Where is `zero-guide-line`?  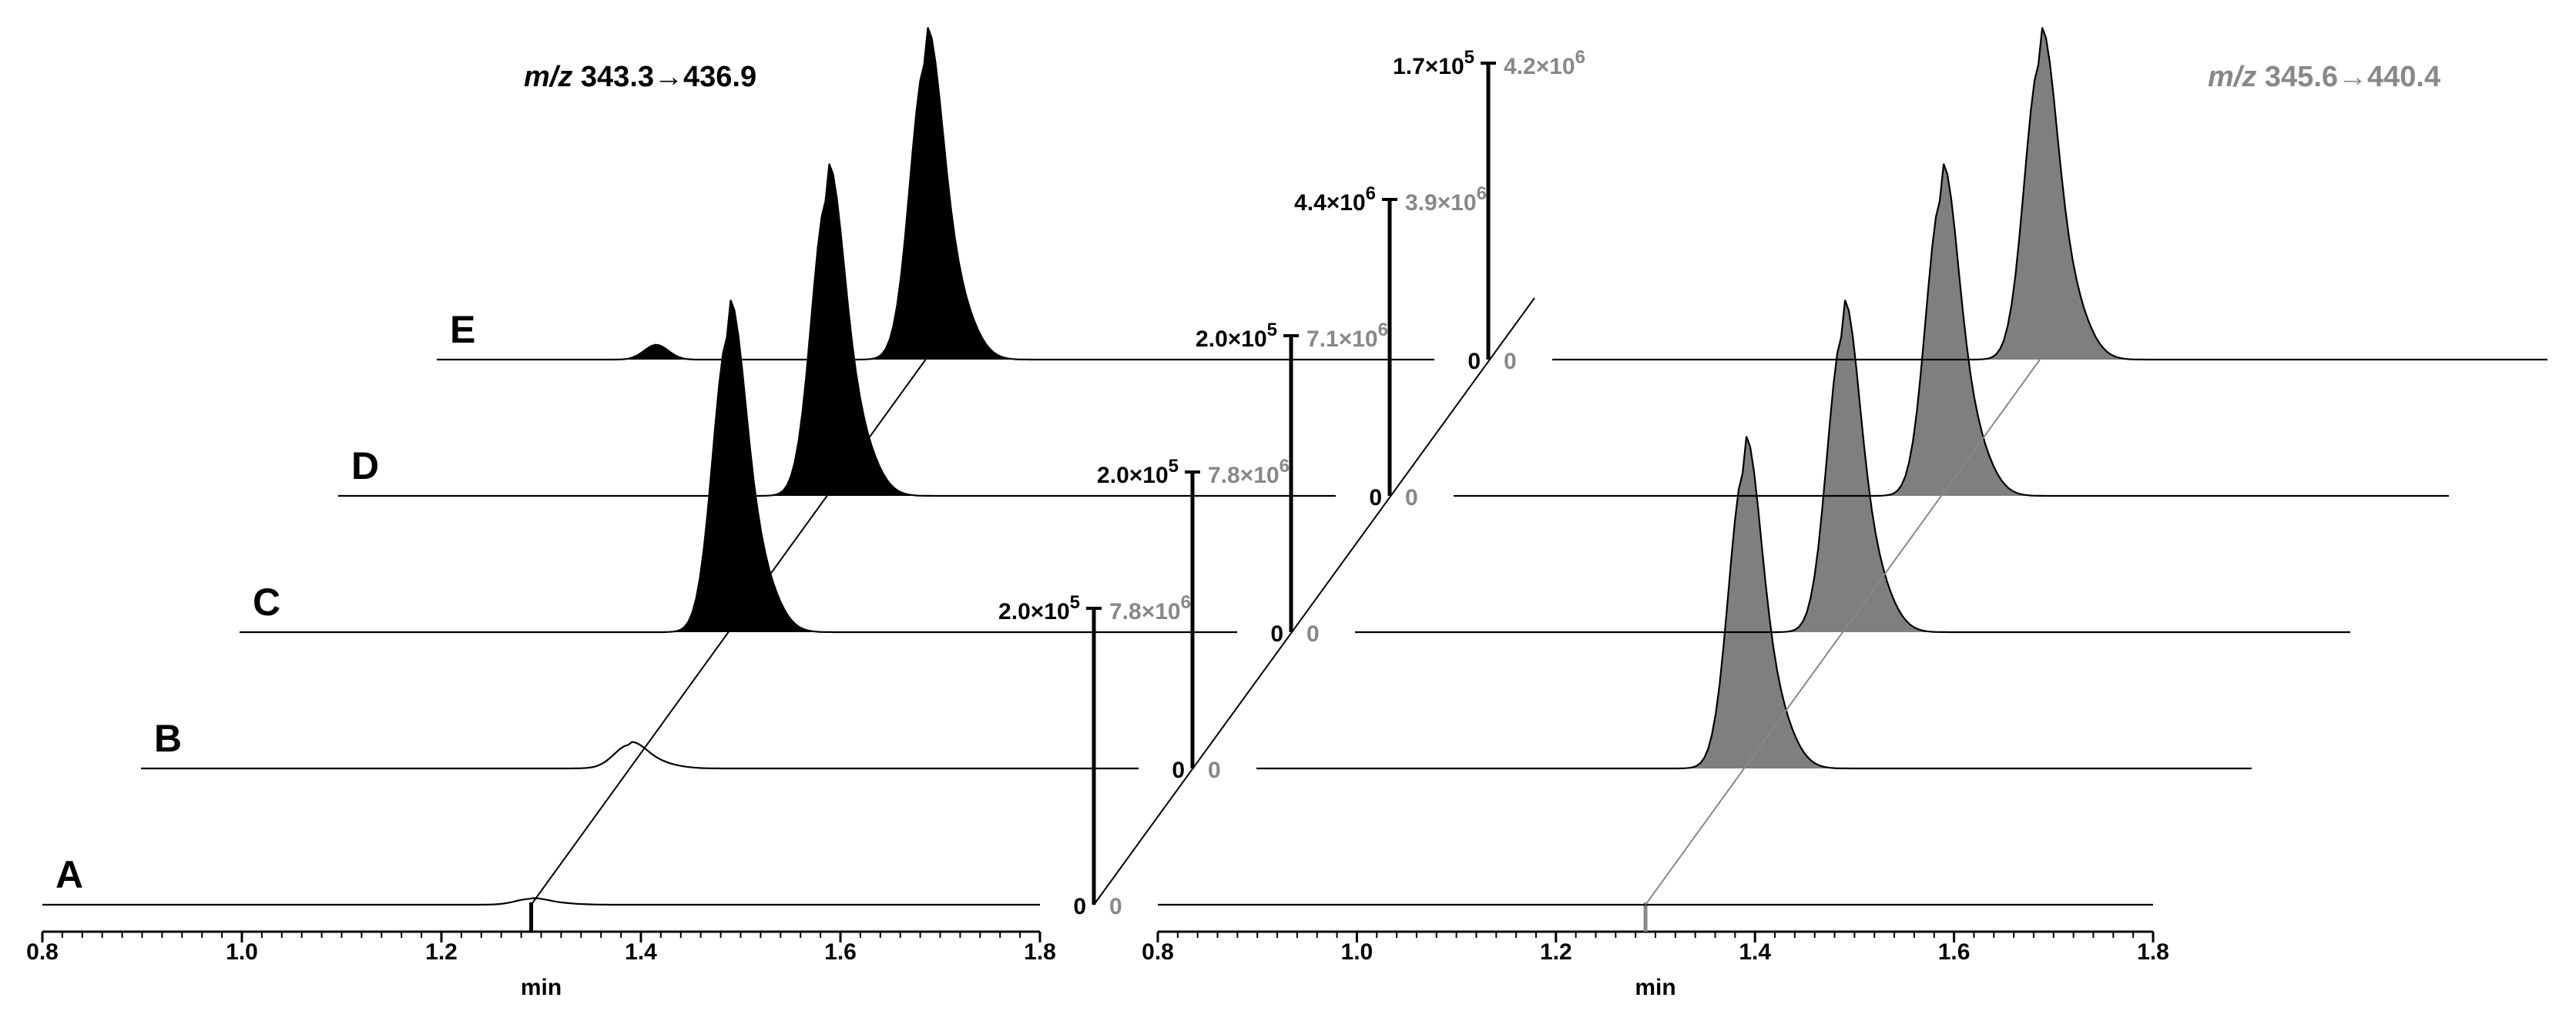 zero-guide-line is located at coordinates (1314, 601).